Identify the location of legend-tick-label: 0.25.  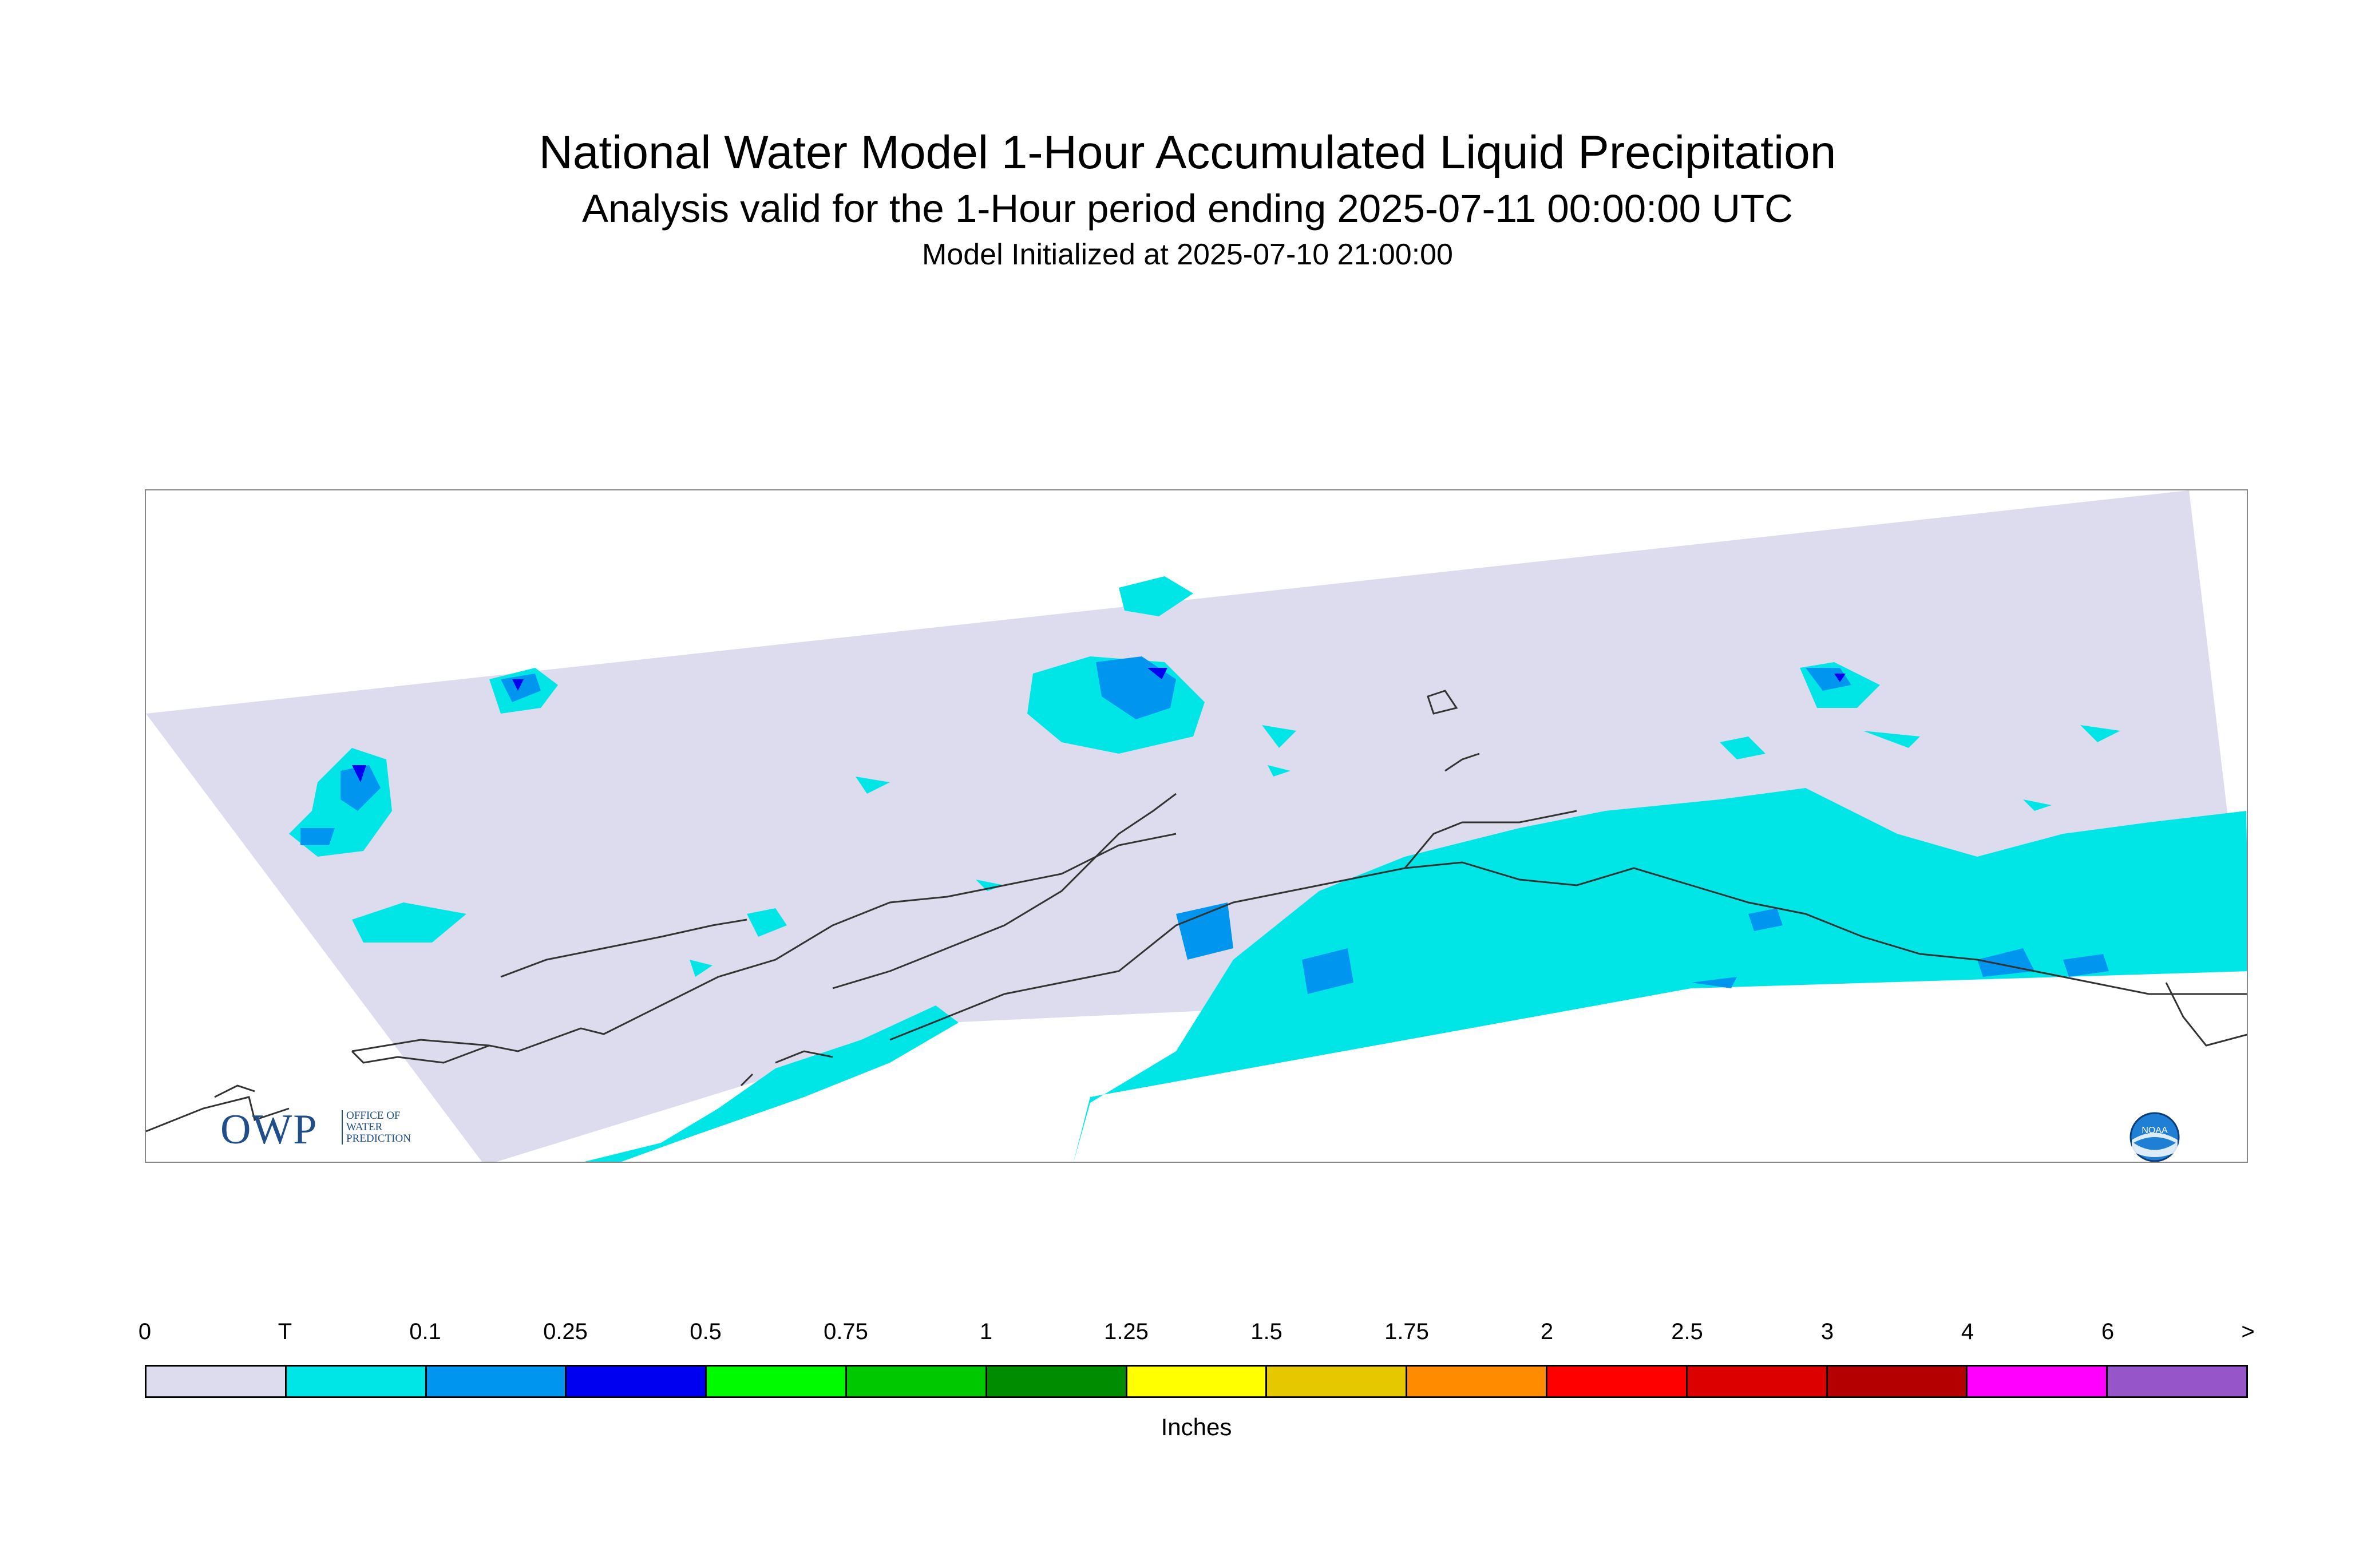
(565, 1331).